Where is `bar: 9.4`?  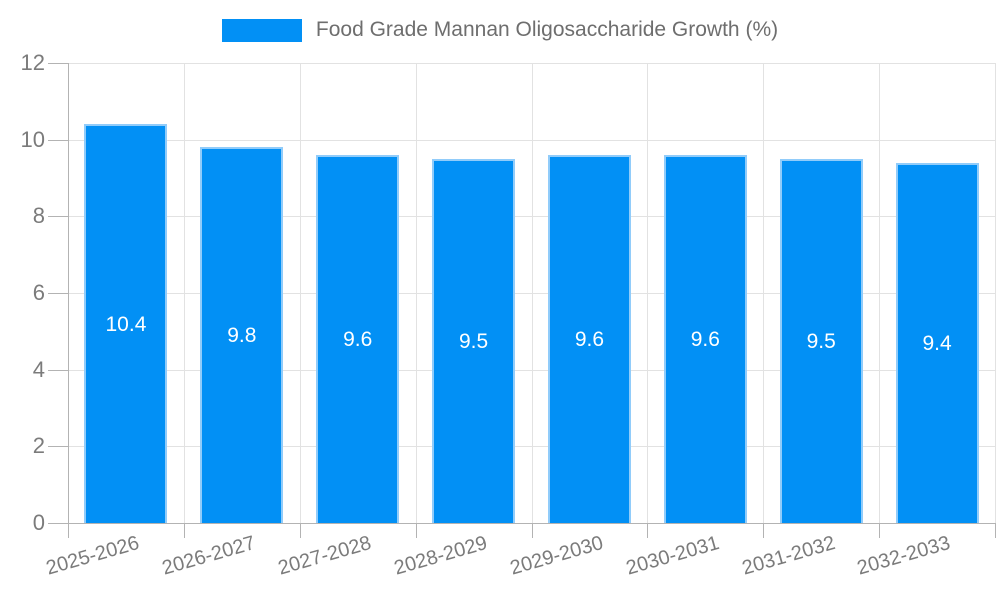
bar: 9.4 is located at coordinates (937, 342).